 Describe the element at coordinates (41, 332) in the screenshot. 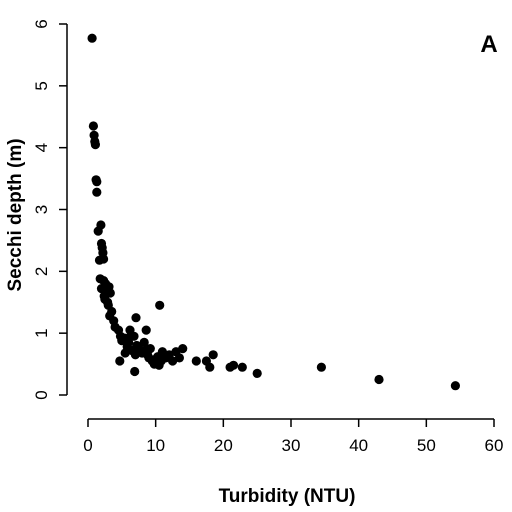

I see `y-tick-label: 1` at that location.